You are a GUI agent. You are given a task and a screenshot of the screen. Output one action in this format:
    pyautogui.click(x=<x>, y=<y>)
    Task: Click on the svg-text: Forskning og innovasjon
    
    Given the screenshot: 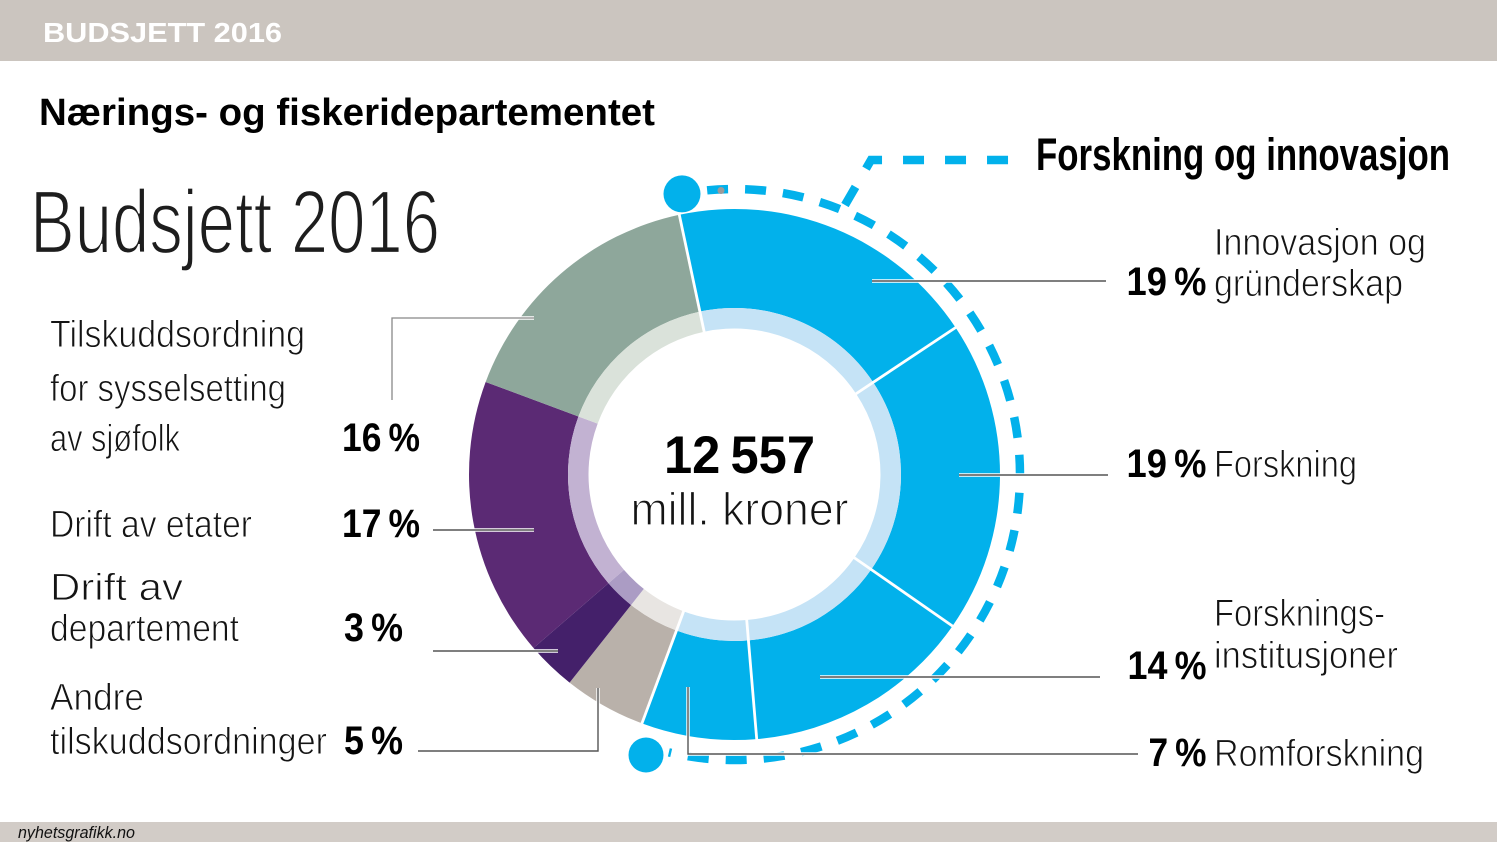 What is the action you would take?
    pyautogui.click(x=1243, y=154)
    